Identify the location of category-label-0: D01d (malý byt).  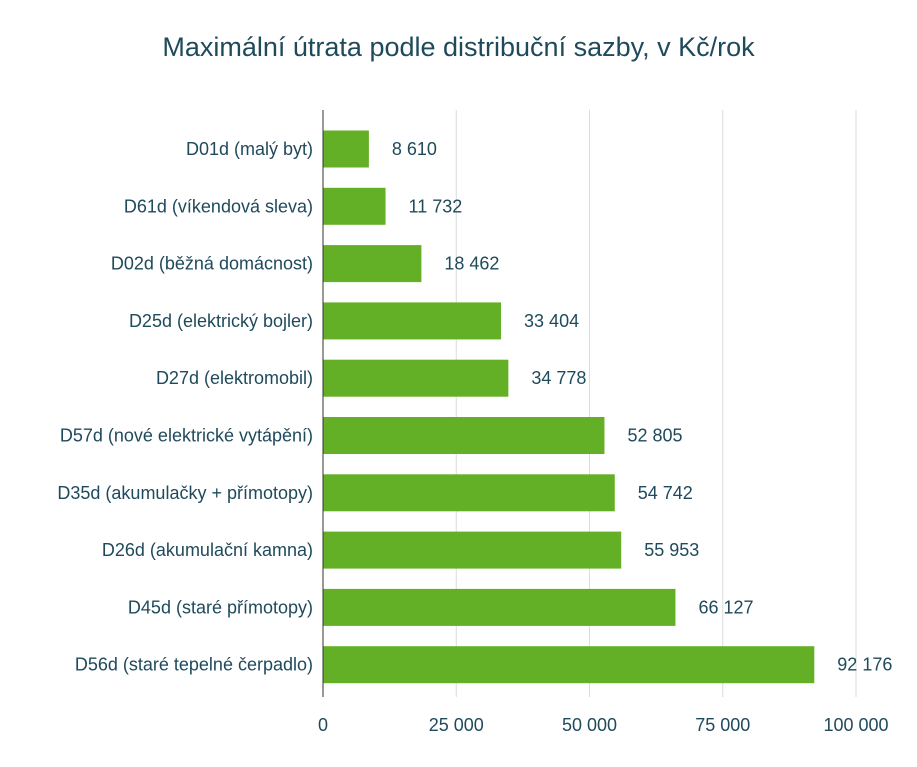
(249, 149).